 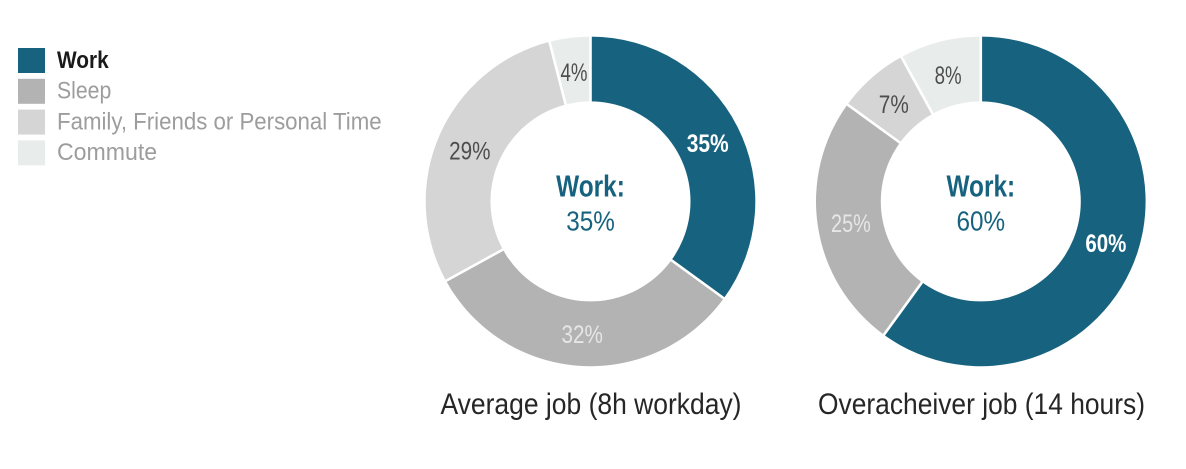 What do you see at coordinates (591, 404) in the screenshot?
I see `svg-text: Average job (8h workday)` at bounding box center [591, 404].